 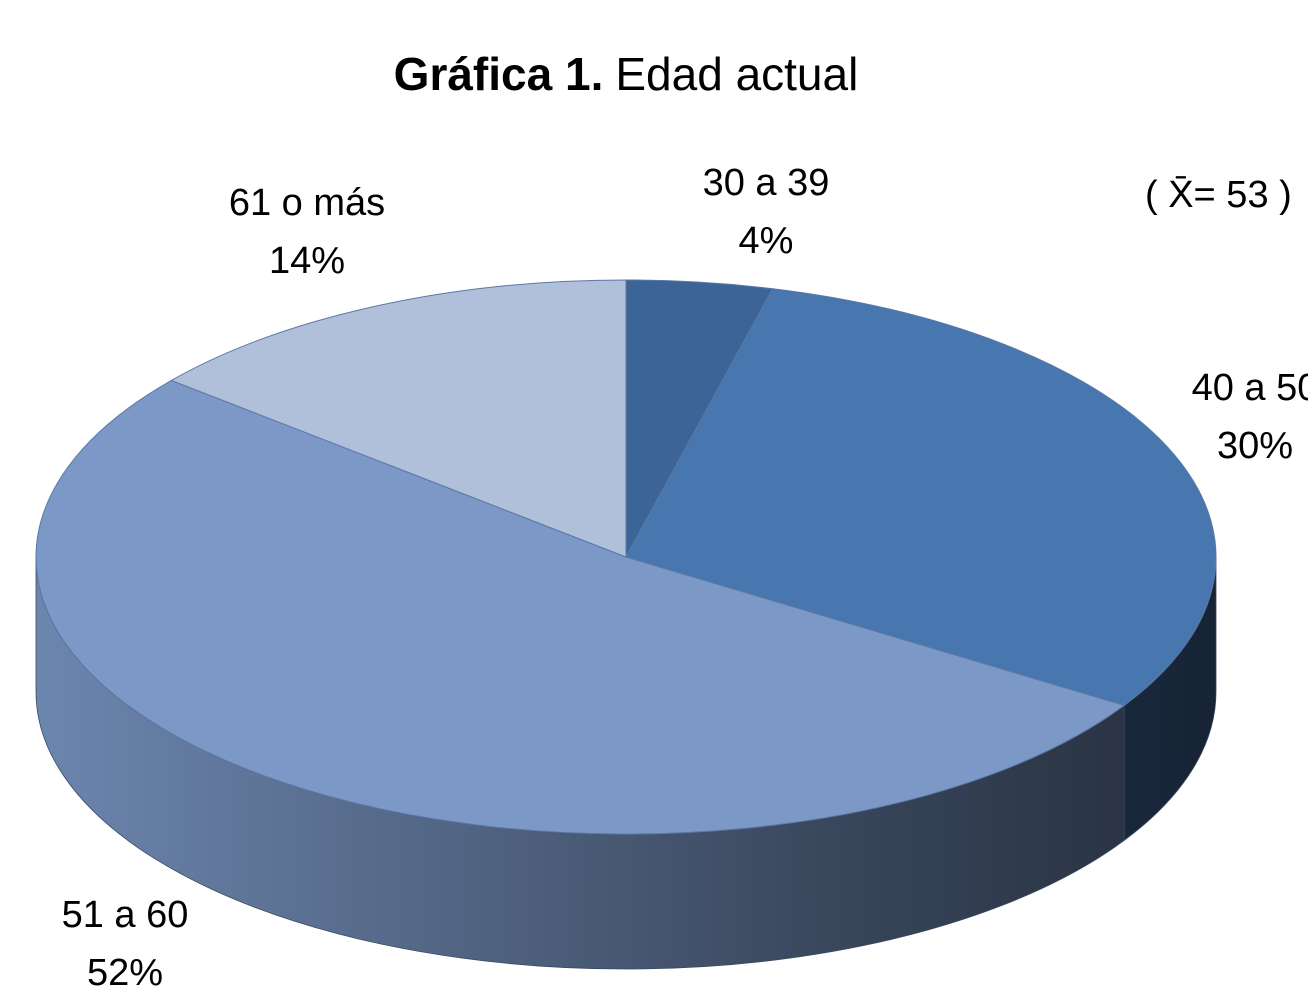 I want to click on title-bold: Gráfica 1., so click(x=499, y=74).